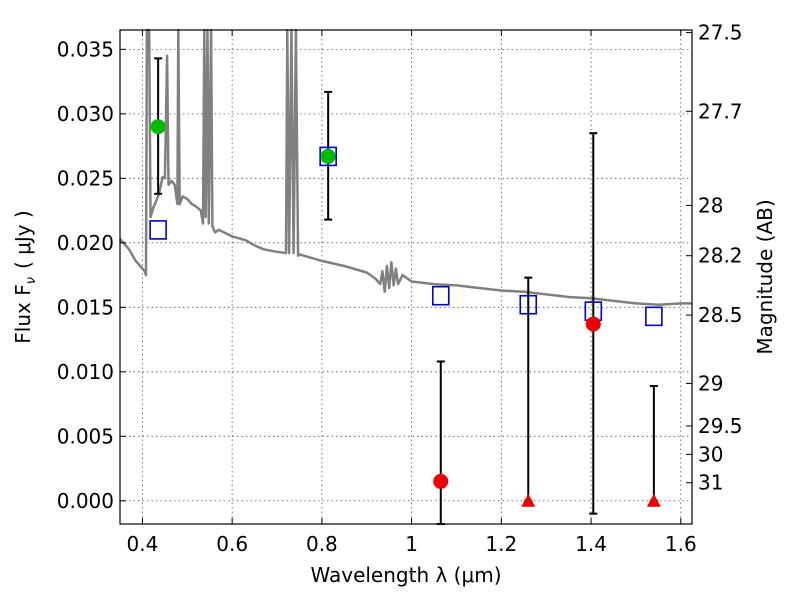 This screenshot has height=604, width=800. I want to click on x-tick-label: 0.8, so click(322, 544).